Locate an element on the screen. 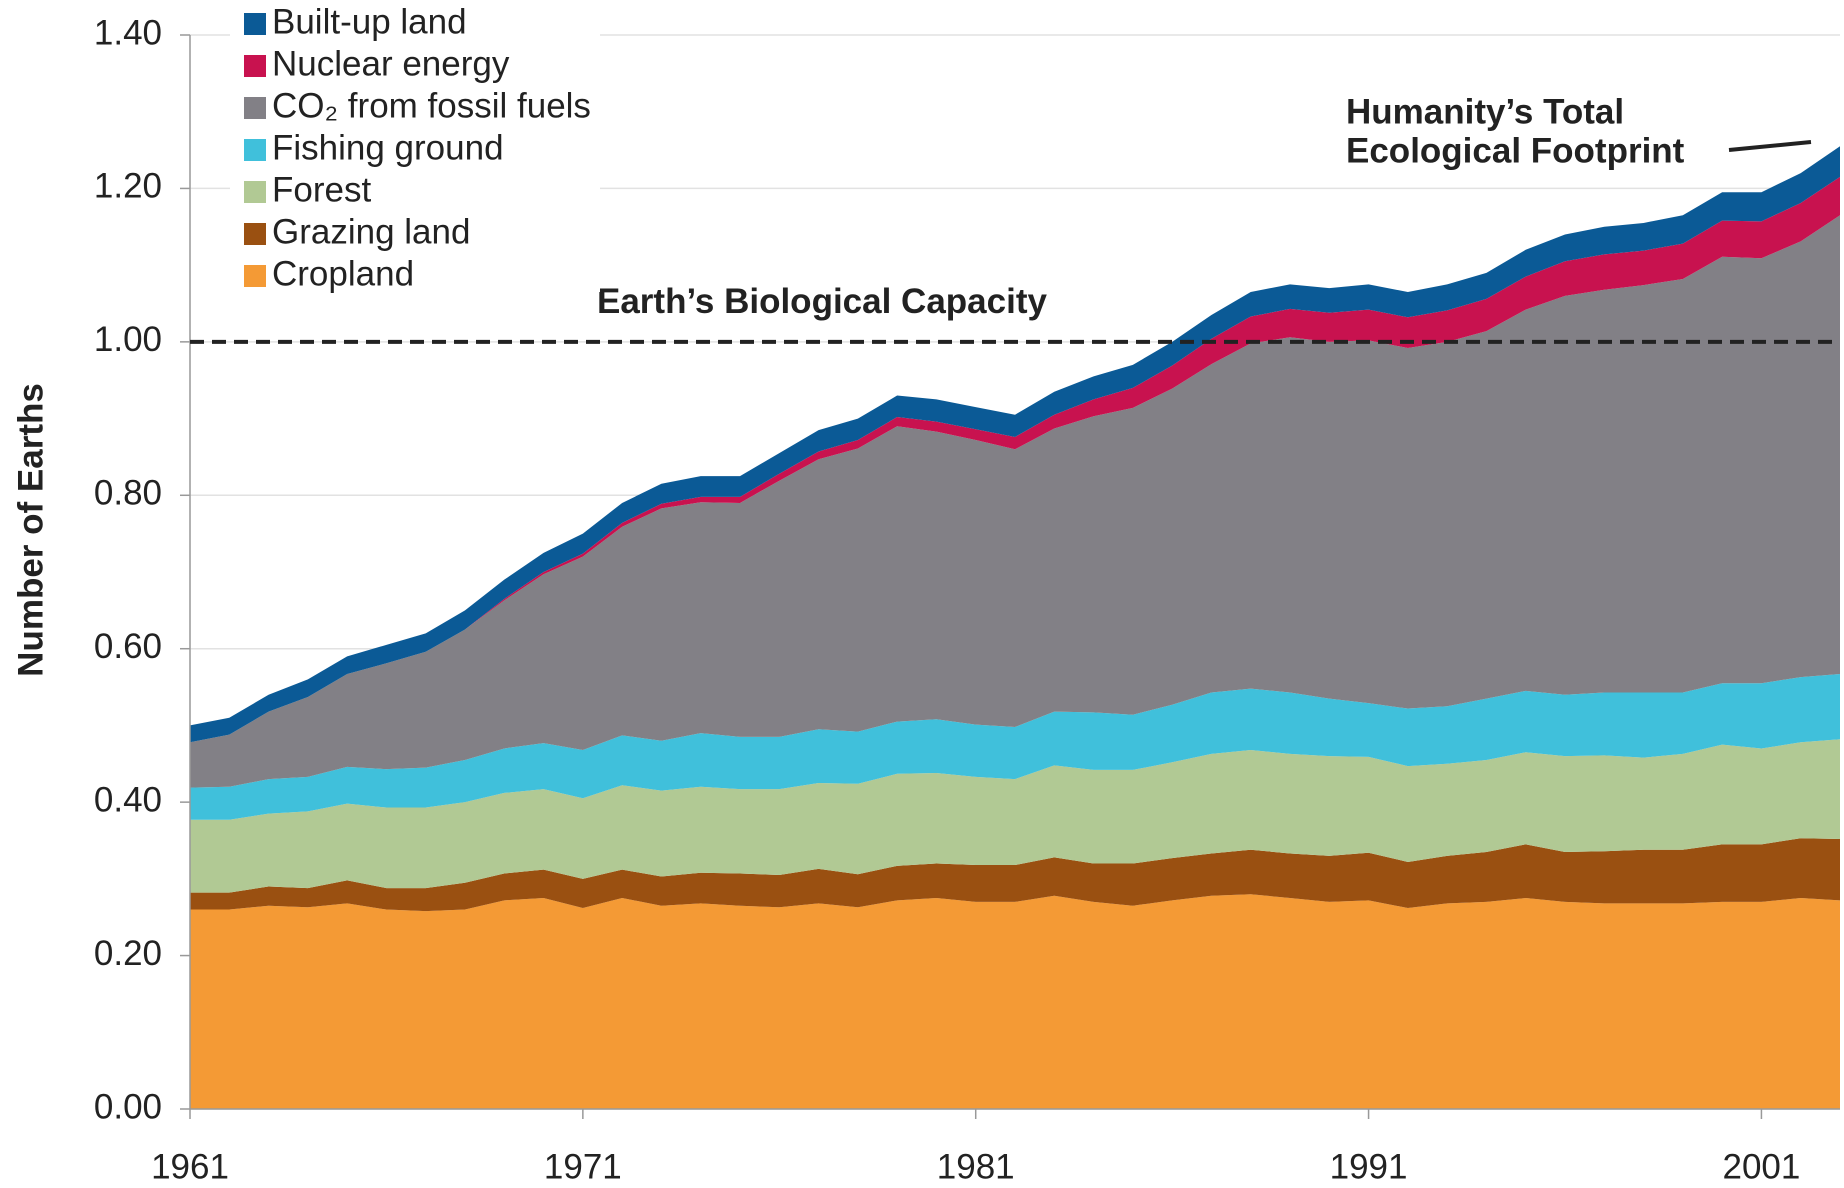 The width and height of the screenshot is (1844, 1188). y-tick-label: 0.00 is located at coordinates (128, 1106).